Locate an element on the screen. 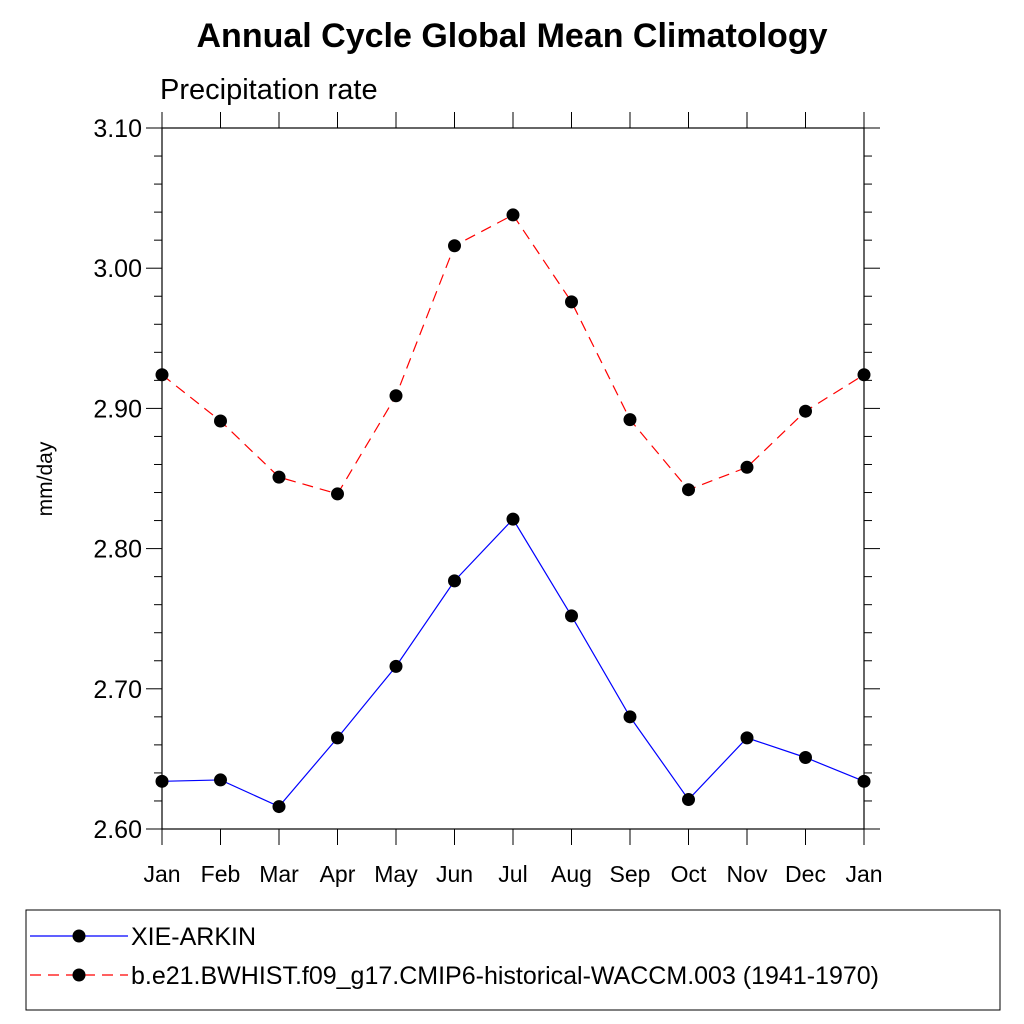  x-tick-label: Nov is located at coordinates (747, 874).